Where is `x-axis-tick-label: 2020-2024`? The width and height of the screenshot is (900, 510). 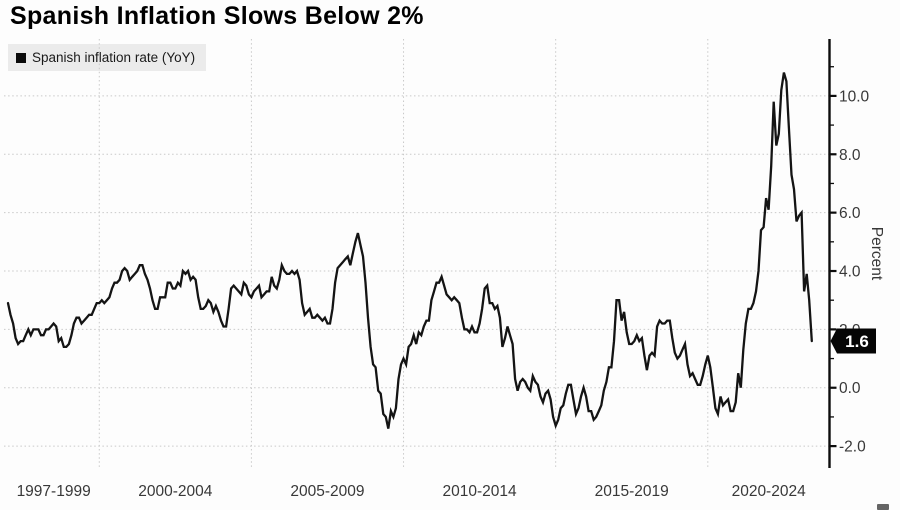 x-axis-tick-label: 2020-2024 is located at coordinates (769, 491).